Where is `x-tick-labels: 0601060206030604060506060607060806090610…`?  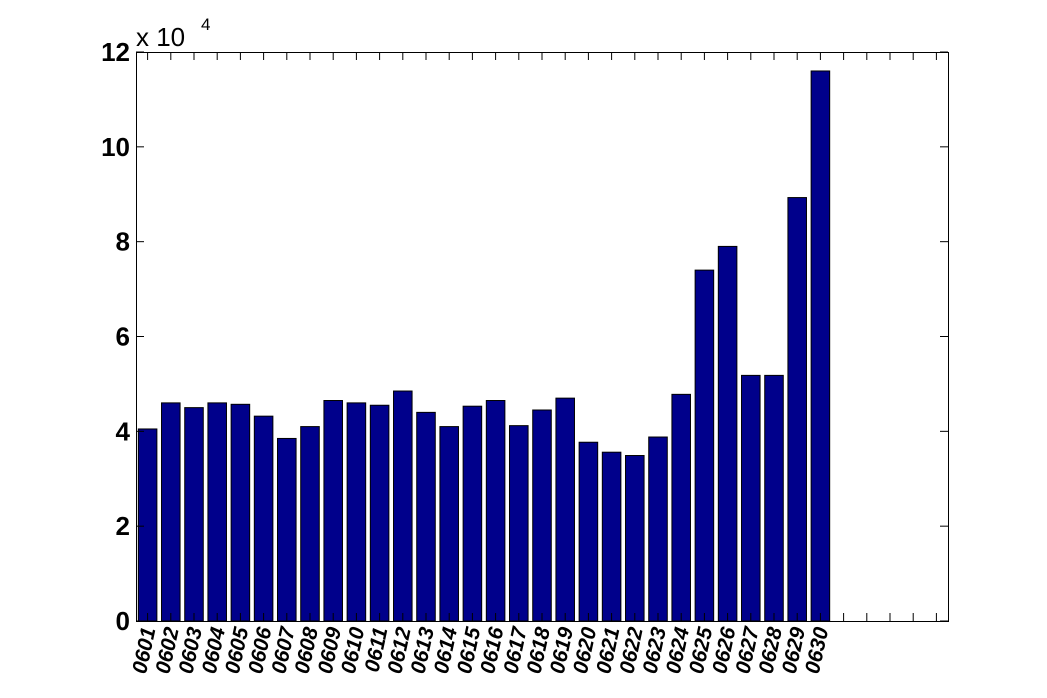
x-tick-labels: 0601060206030604060506060607060806090610… is located at coordinates (480, 650).